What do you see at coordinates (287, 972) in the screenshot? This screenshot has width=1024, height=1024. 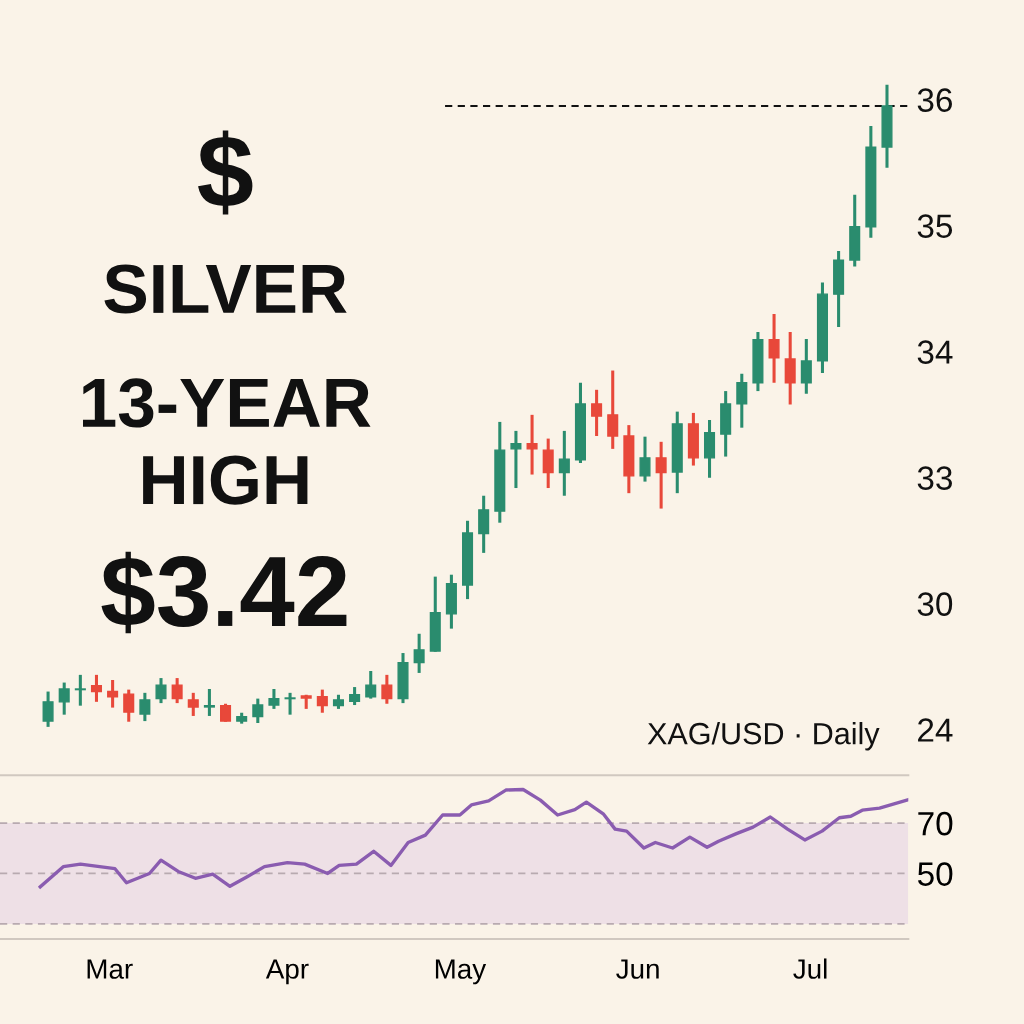 I see `x-tick-label: Apr` at bounding box center [287, 972].